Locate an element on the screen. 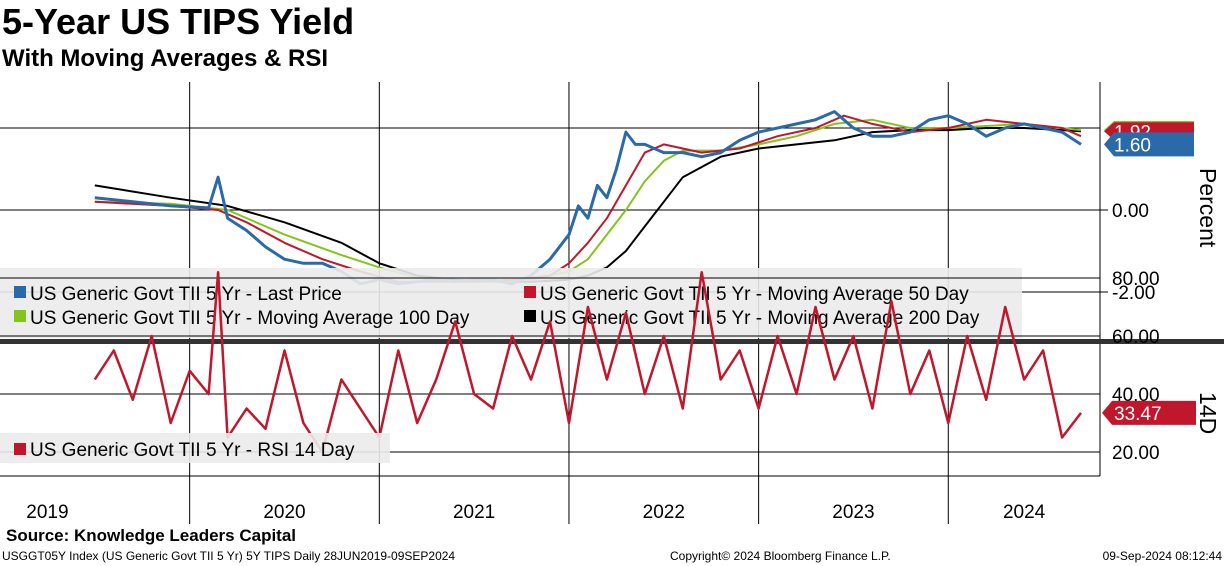 This screenshot has height=566, width=1224. ytick-label: 0.00 is located at coordinates (1130, 211).